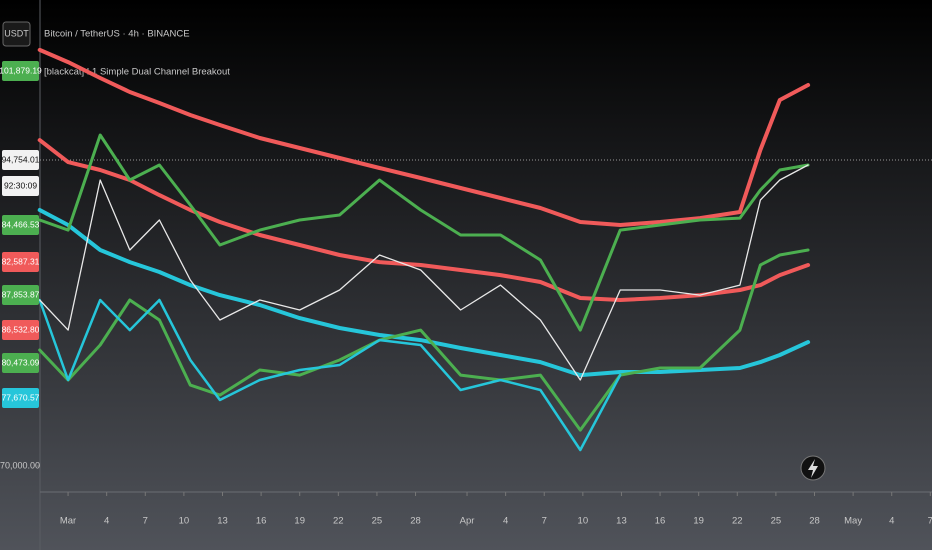 This screenshot has height=550, width=932. I want to click on y-tick-label: 70,000.00, so click(20, 465).